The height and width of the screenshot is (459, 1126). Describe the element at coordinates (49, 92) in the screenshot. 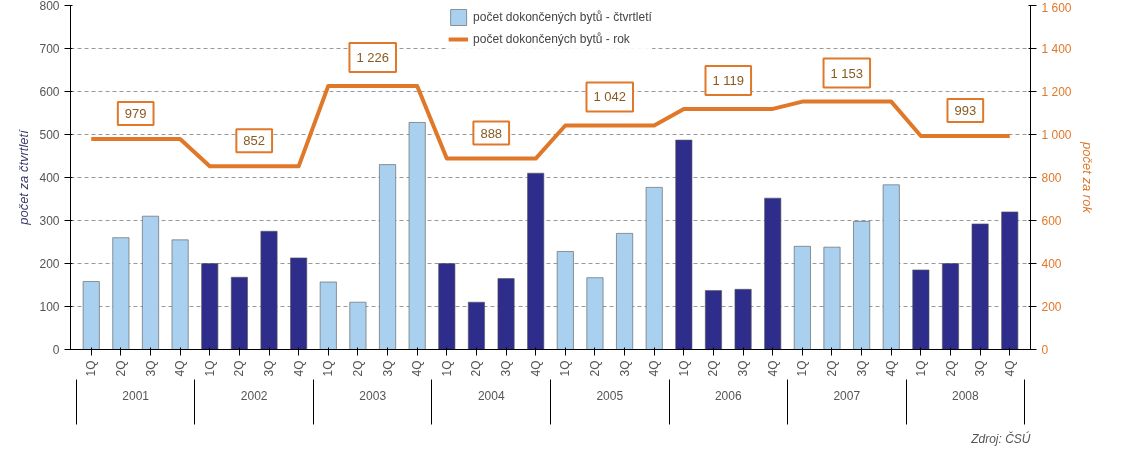

I see `y-tick-label: 600` at that location.